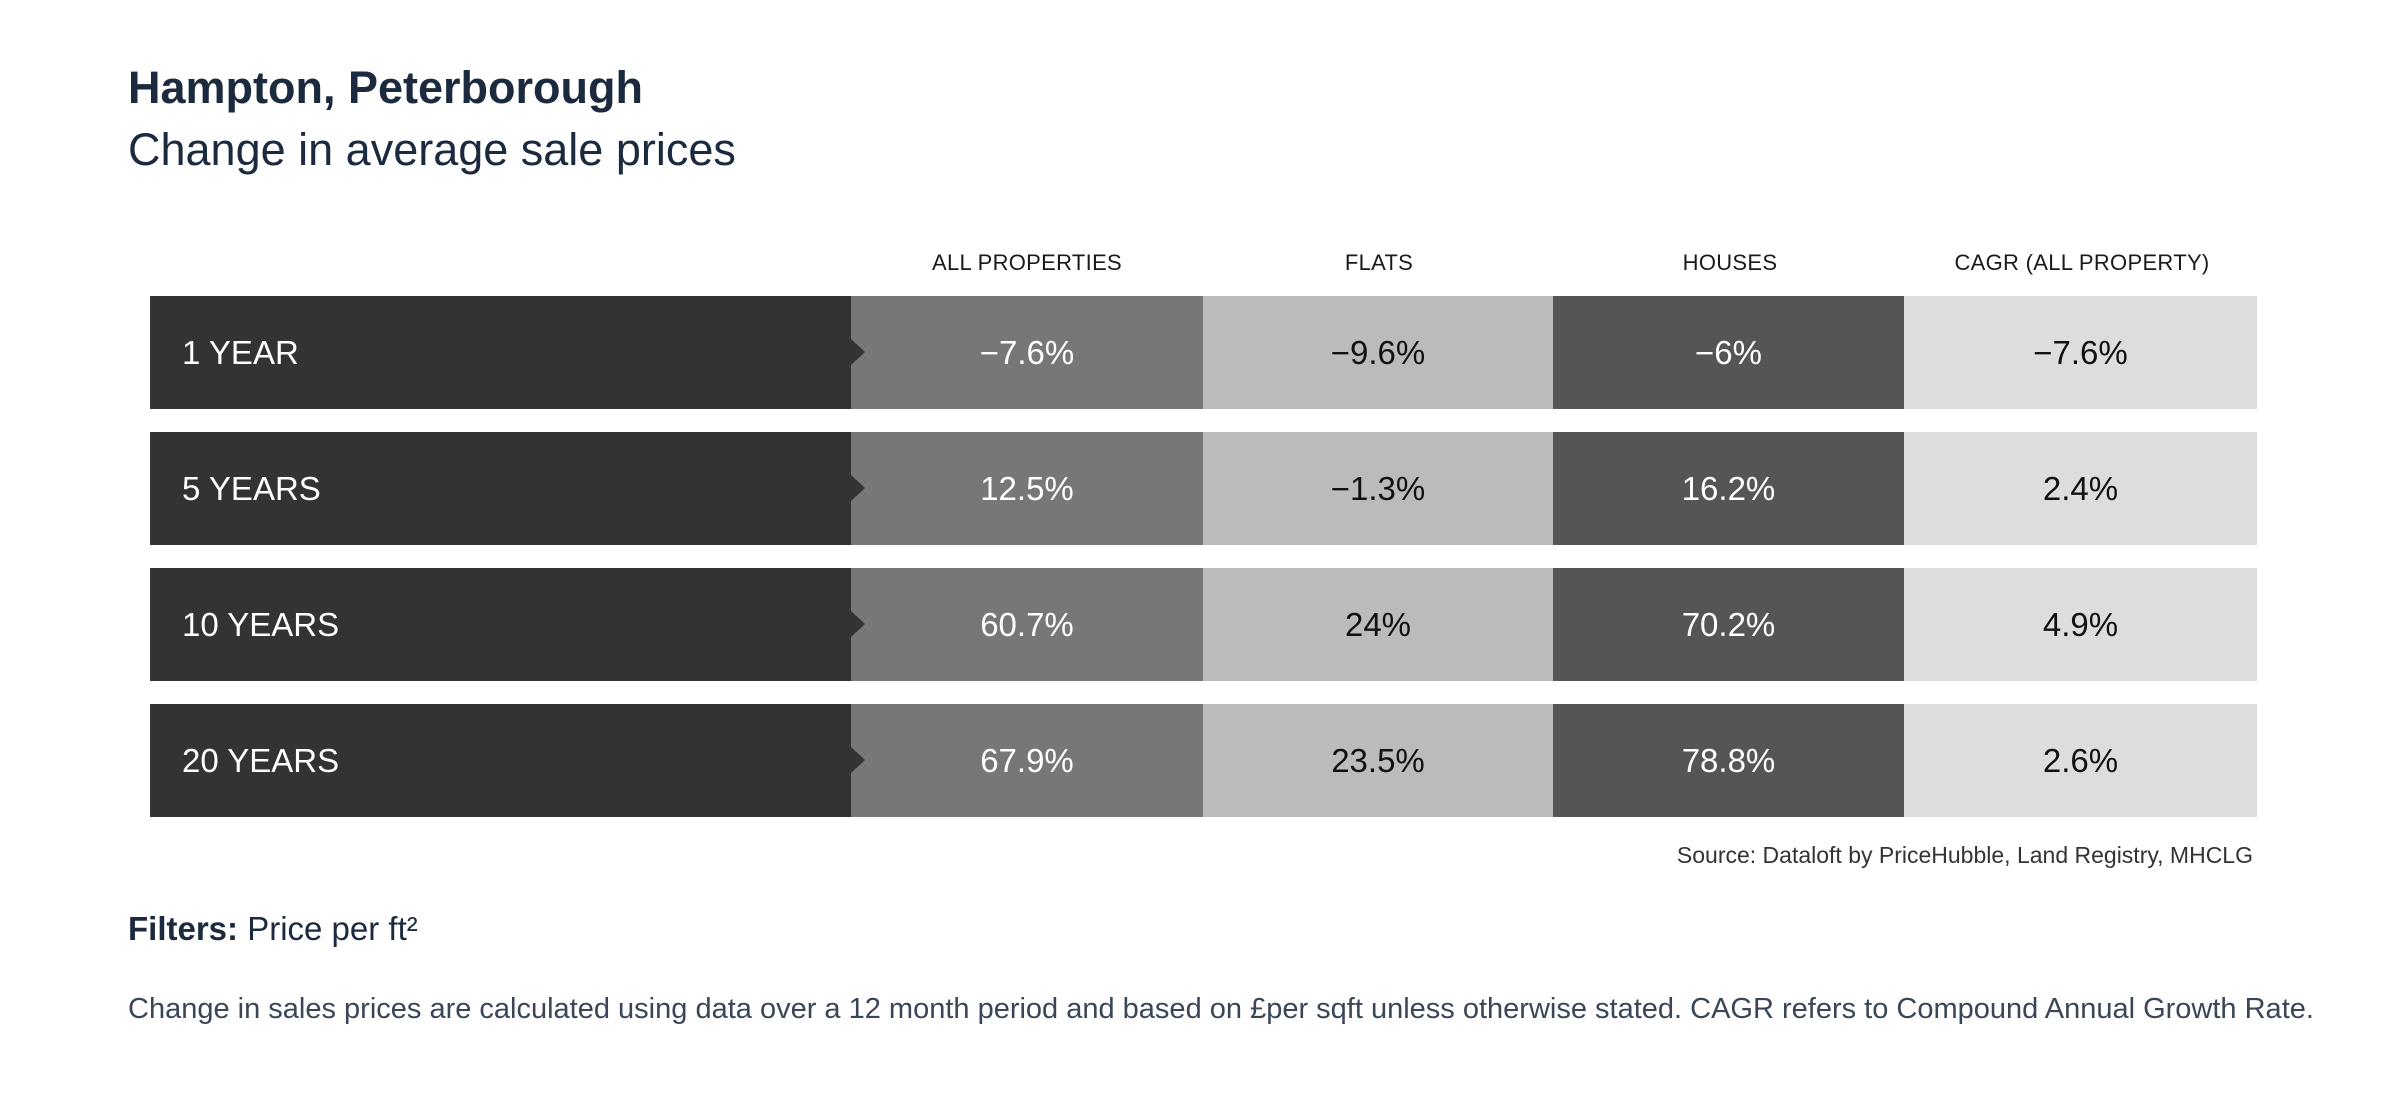 The height and width of the screenshot is (1096, 2400). Describe the element at coordinates (261, 624) in the screenshot. I see `row-label: 10 YEARS` at that location.